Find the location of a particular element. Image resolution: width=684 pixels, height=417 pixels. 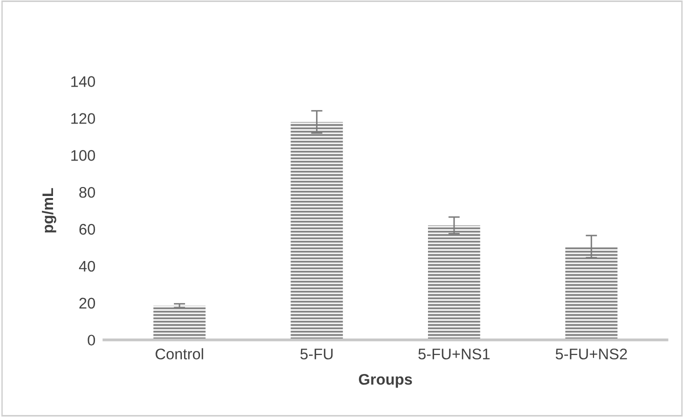

y-tick-label: 120 is located at coordinates (83, 118).